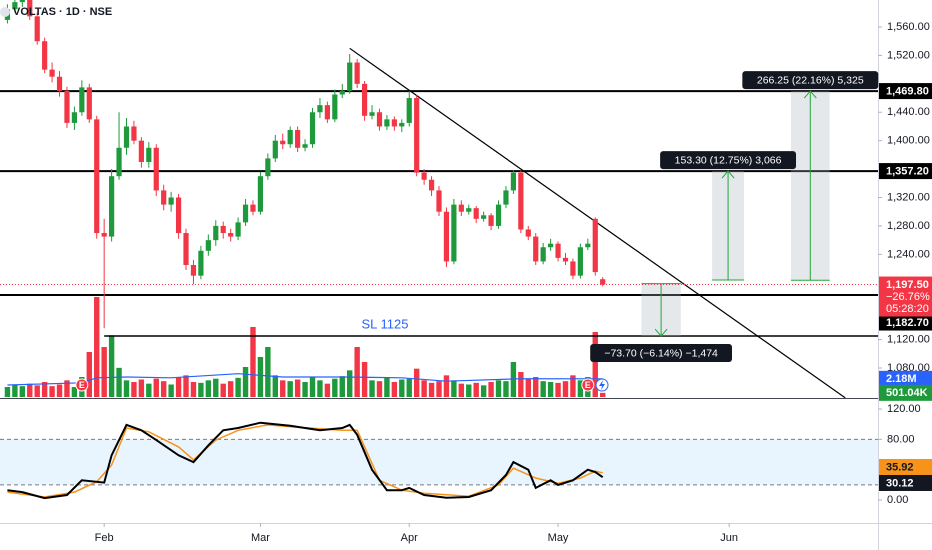 This screenshot has width=932, height=550. What do you see at coordinates (908, 297) in the screenshot?
I see `last-price-change: −26.76%` at bounding box center [908, 297].